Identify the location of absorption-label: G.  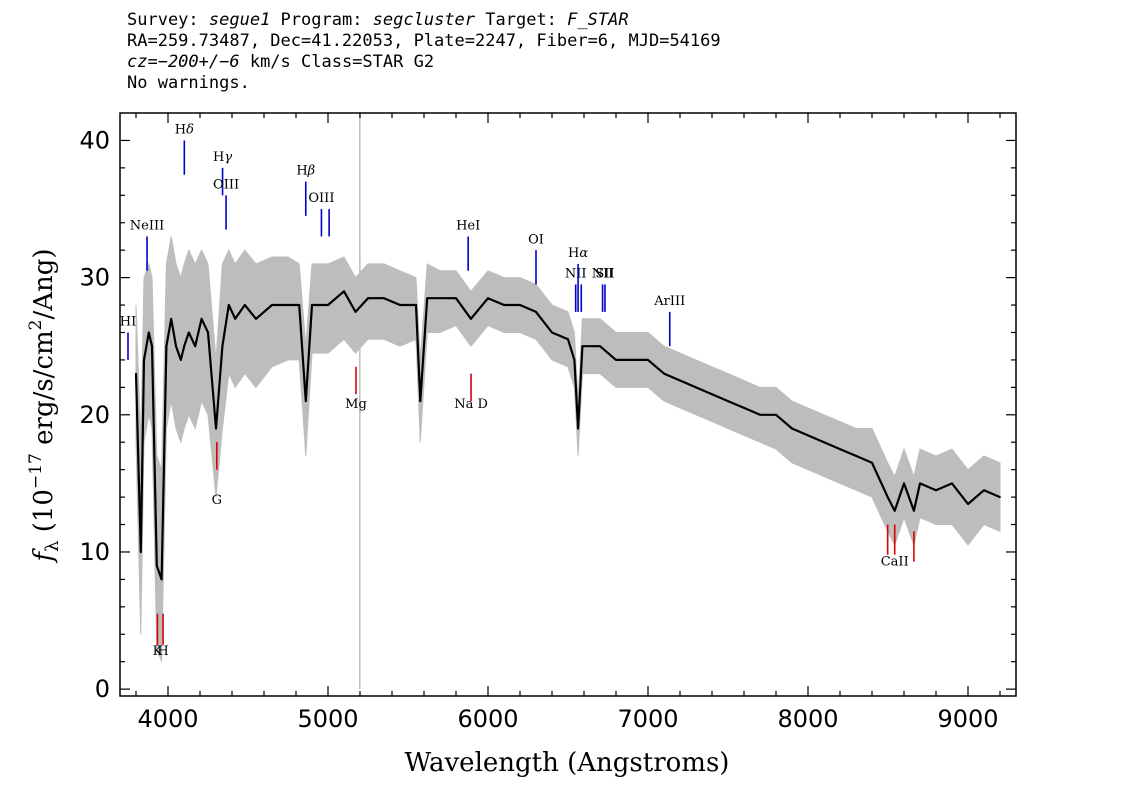
(217, 500).